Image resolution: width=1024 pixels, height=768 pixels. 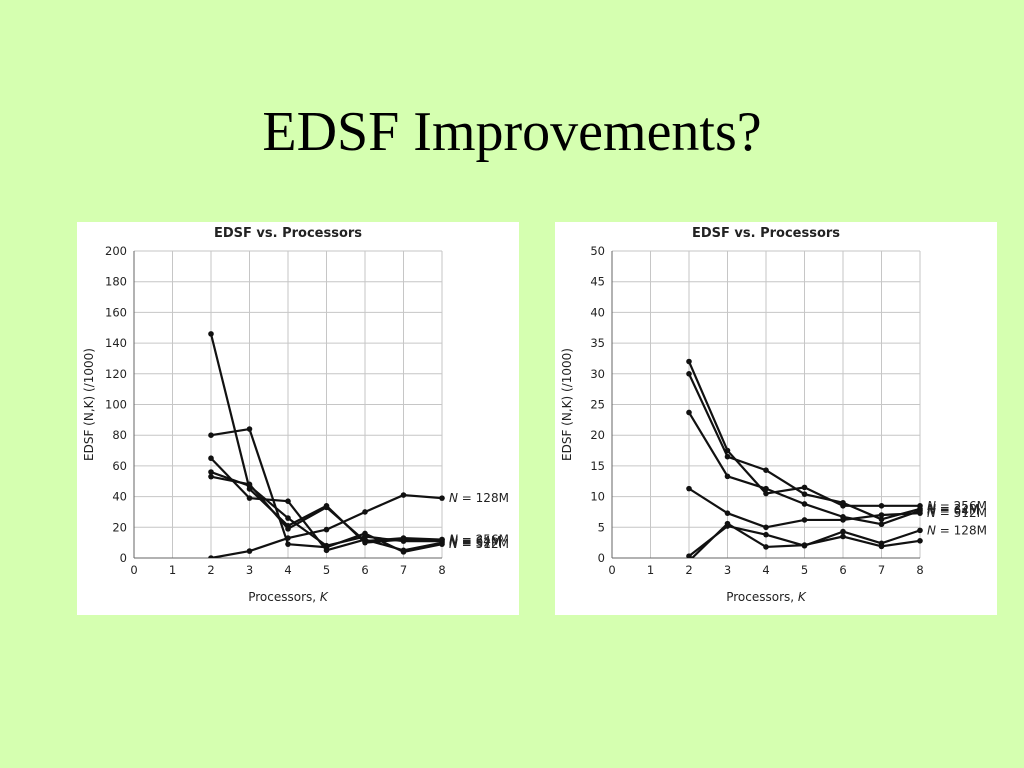 I want to click on y-axis-label: EDSF (N,K) (/1000), so click(x=89, y=404).